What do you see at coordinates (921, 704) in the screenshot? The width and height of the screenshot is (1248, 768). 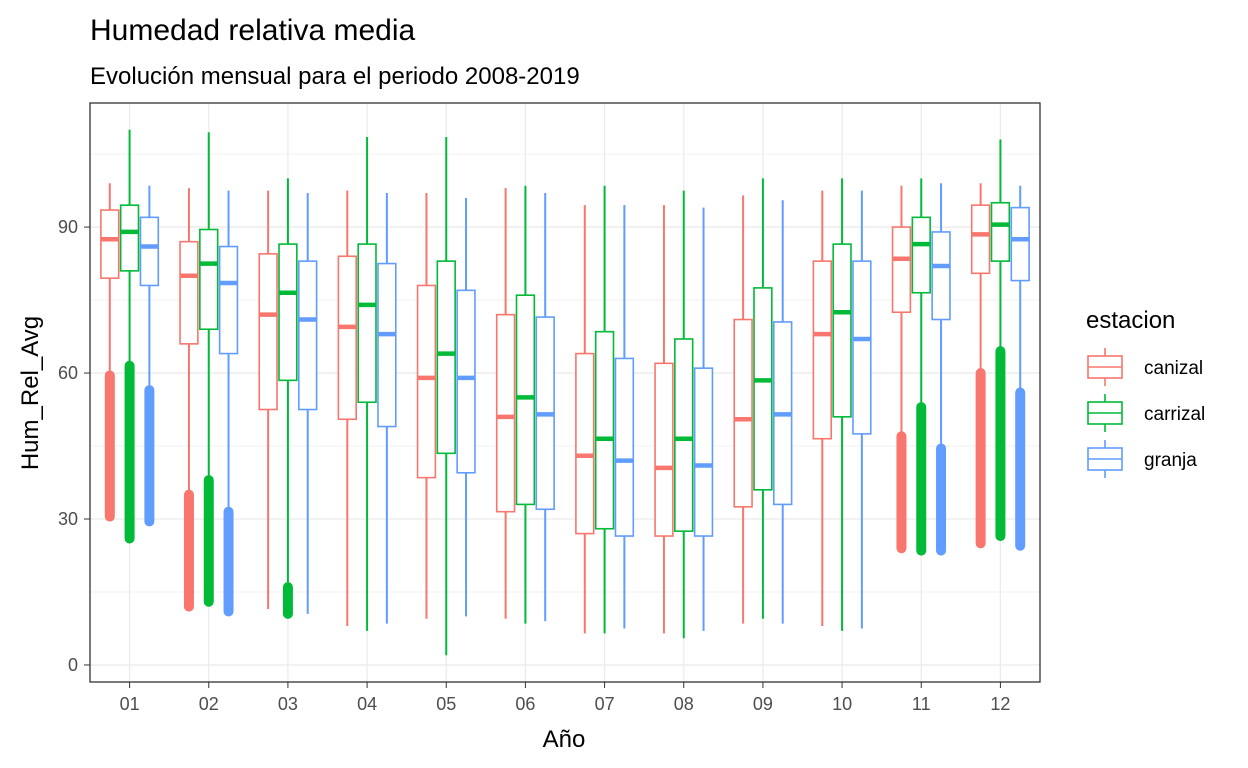 I see `x-tick-label: 11` at bounding box center [921, 704].